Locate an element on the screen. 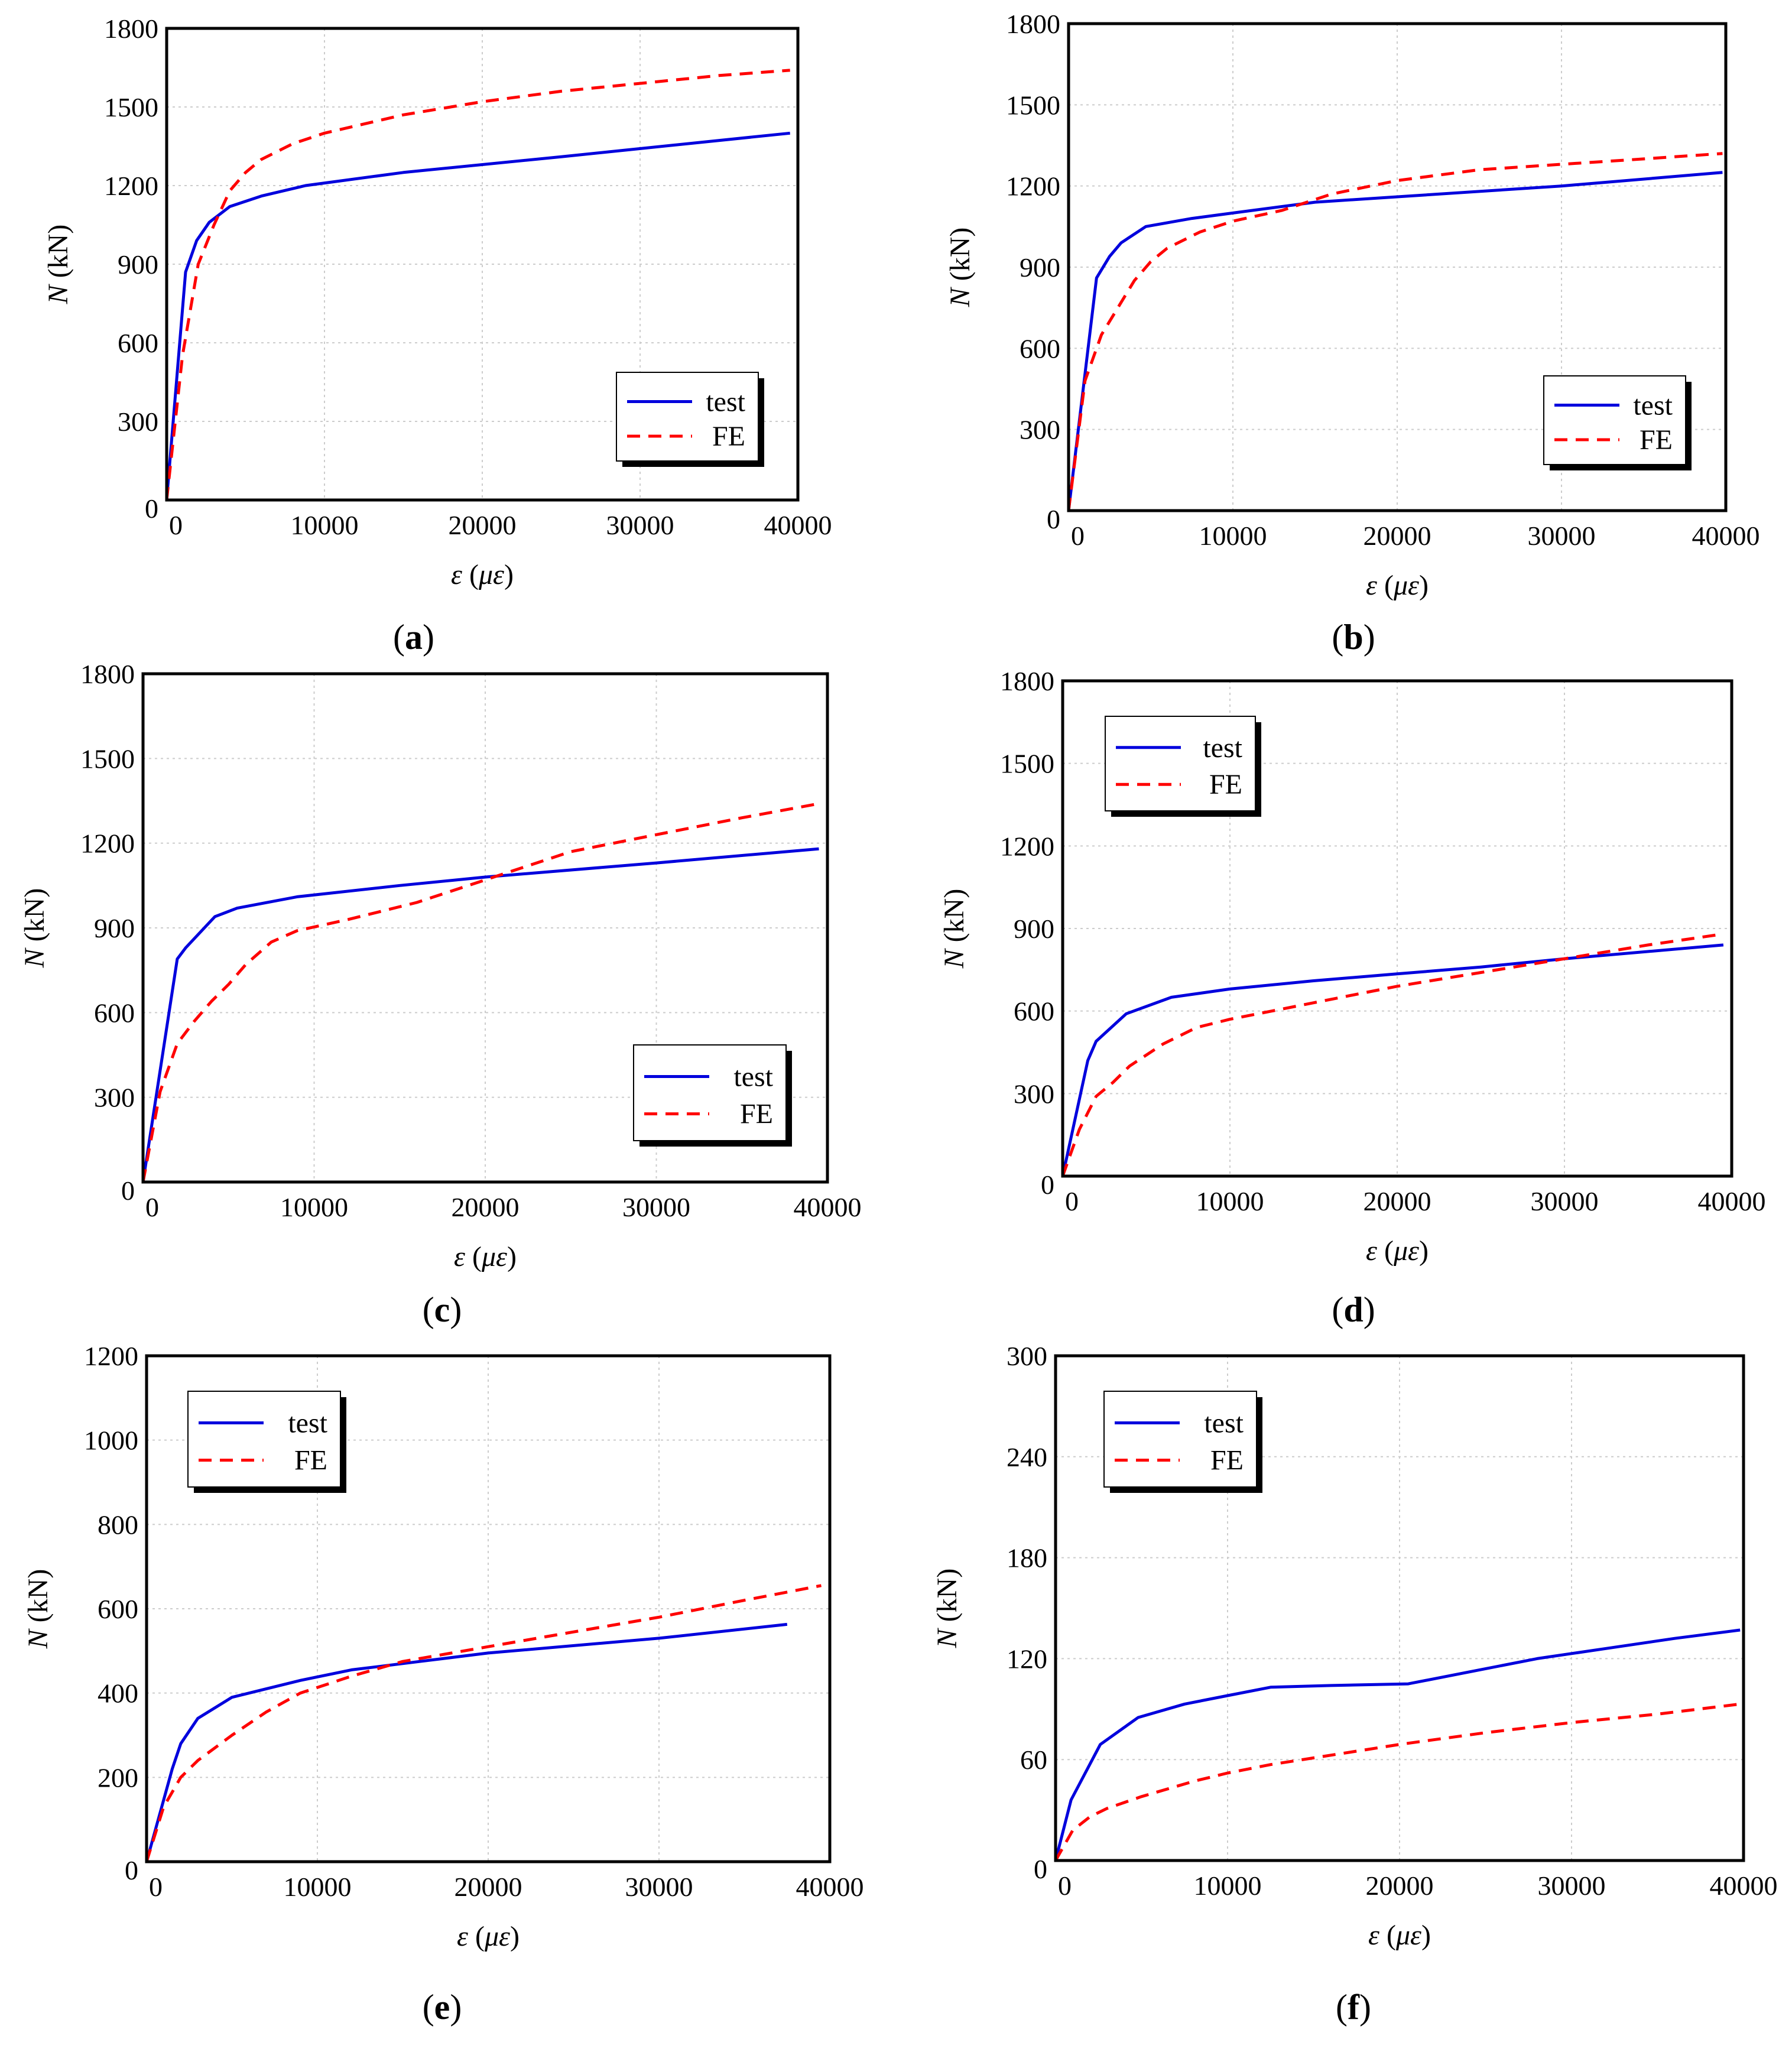 The image size is (1792, 2052). y-tick-label: 240 is located at coordinates (1027, 1457).